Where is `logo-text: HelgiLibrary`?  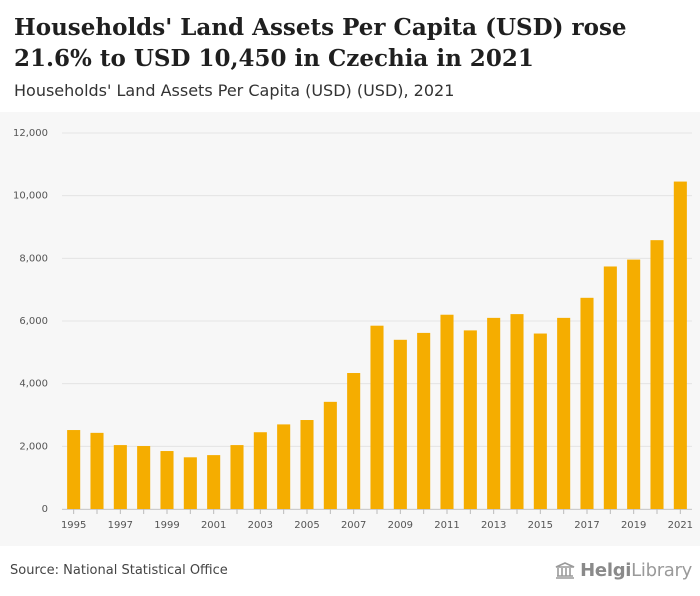
logo-text: HelgiLibrary is located at coordinates (636, 570).